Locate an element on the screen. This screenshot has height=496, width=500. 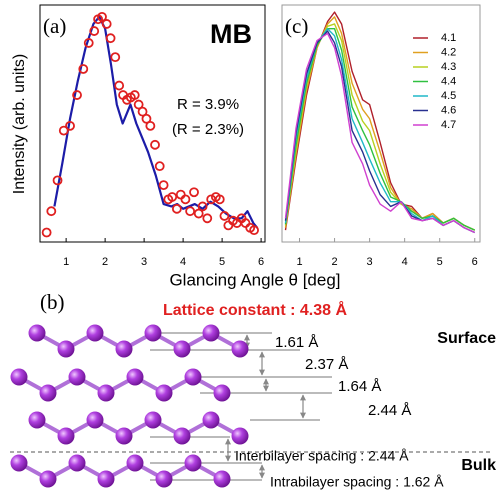
annotation: R = 3.9% is located at coordinates (208, 104).